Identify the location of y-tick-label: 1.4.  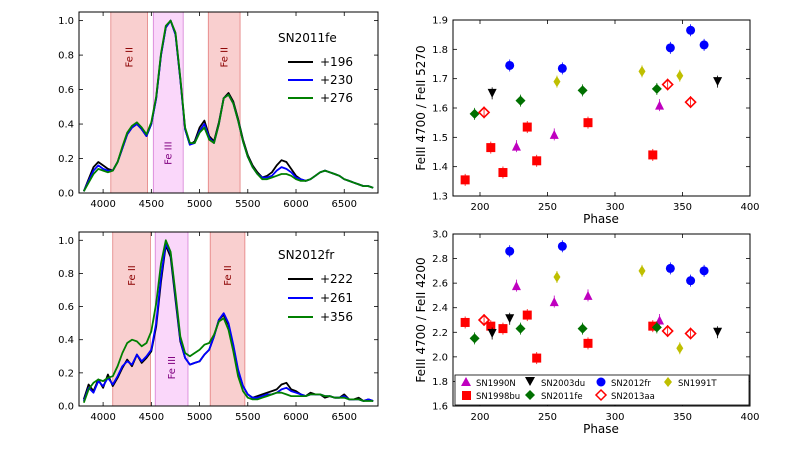
(440, 167).